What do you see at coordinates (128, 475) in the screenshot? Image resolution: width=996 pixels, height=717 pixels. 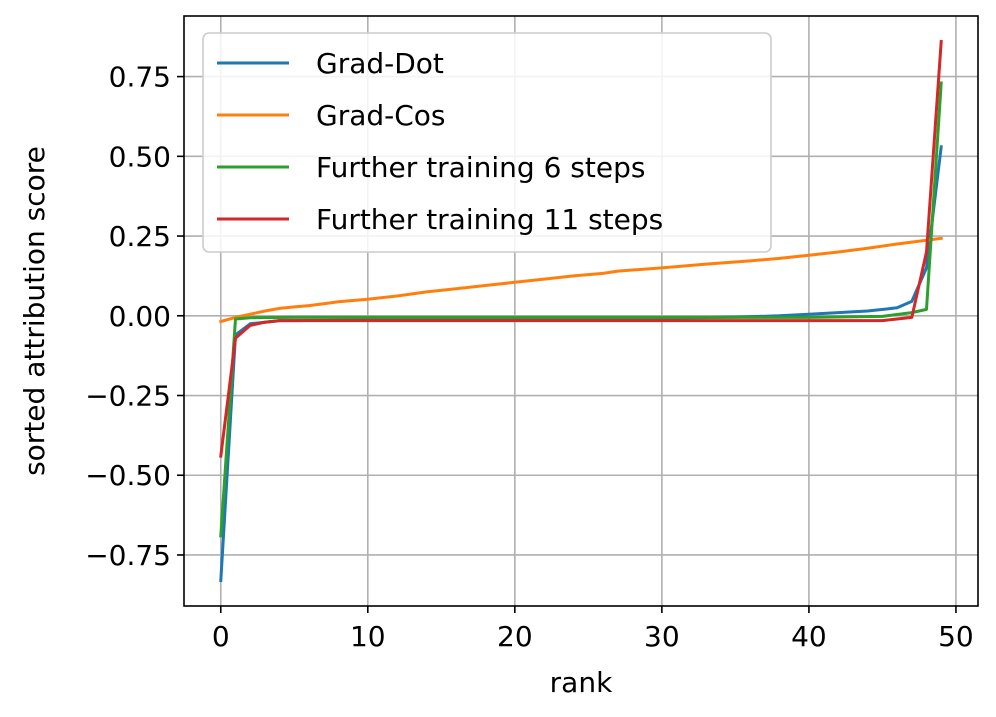 I see `y-tick-label: −0.50` at bounding box center [128, 475].